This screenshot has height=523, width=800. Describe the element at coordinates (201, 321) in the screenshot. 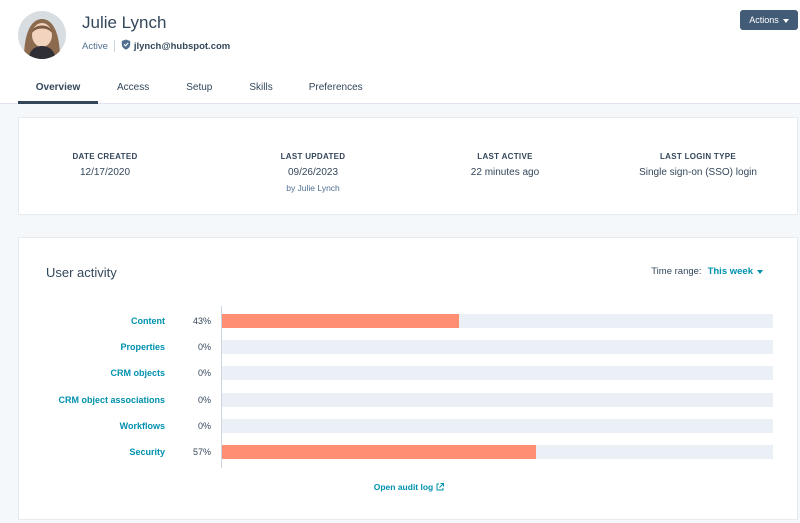

I see `row-percent: 43%` at that location.